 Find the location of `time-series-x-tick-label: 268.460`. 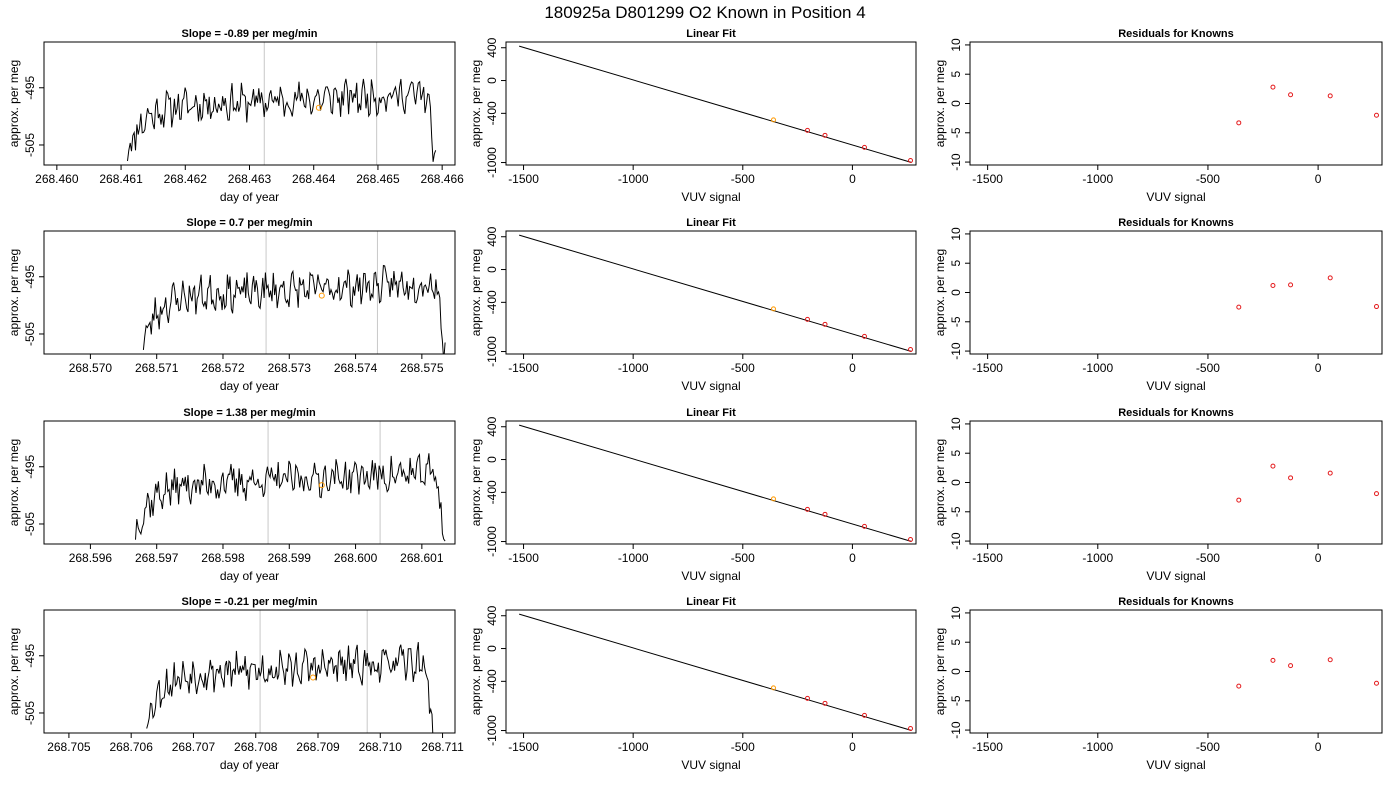

time-series-x-tick-label: 268.460 is located at coordinates (57, 179).